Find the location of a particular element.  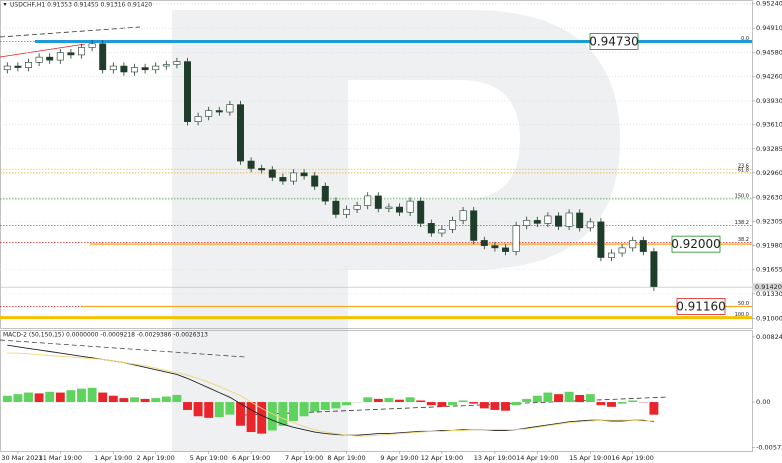

y-tick-label: 0.94910 is located at coordinates (769, 28).